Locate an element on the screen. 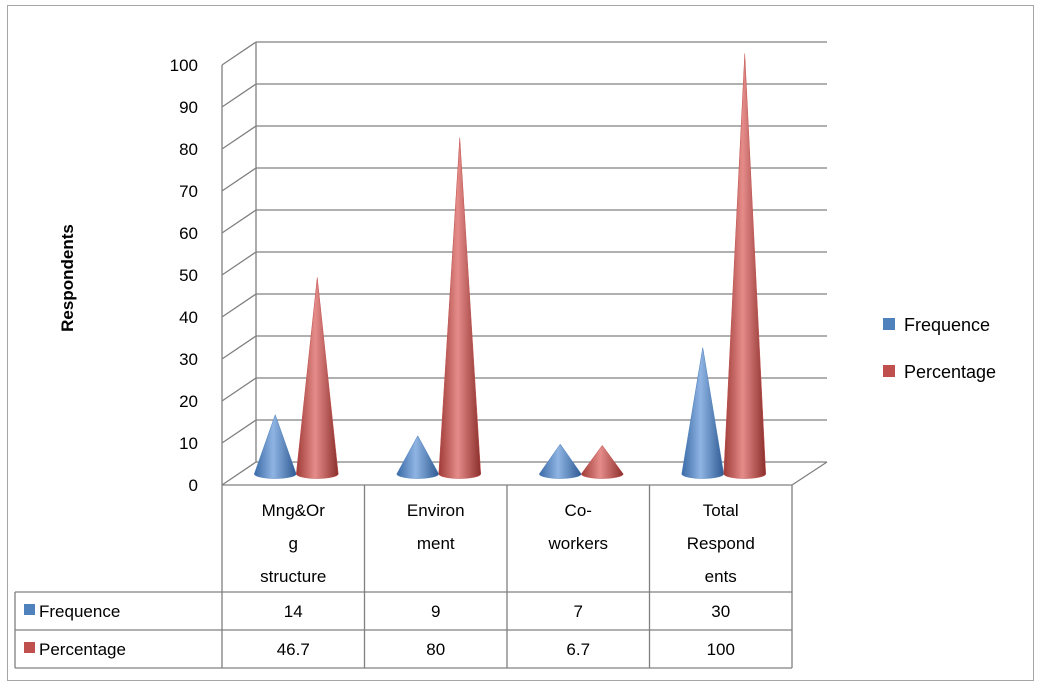 The image size is (1039, 687). x-category-label: ment is located at coordinates (436, 543).